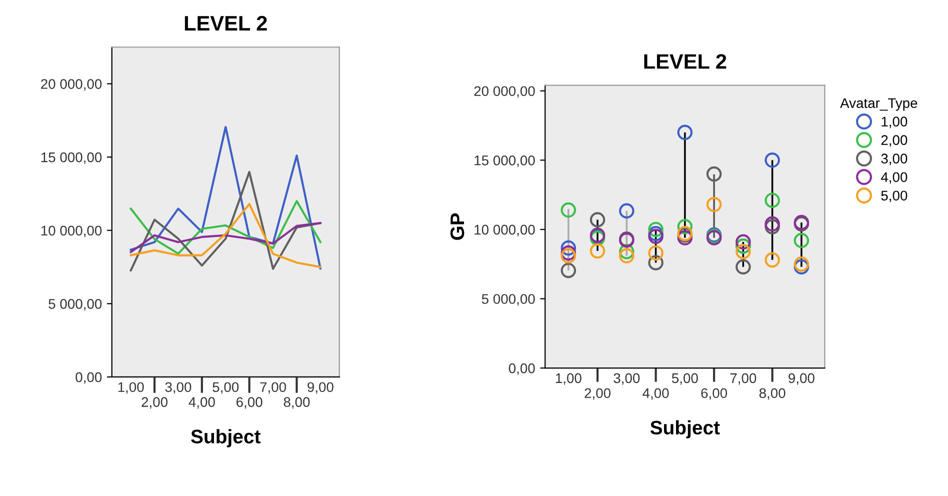 This screenshot has width=948, height=496. I want to click on legend-label: 3,00, so click(894, 160).